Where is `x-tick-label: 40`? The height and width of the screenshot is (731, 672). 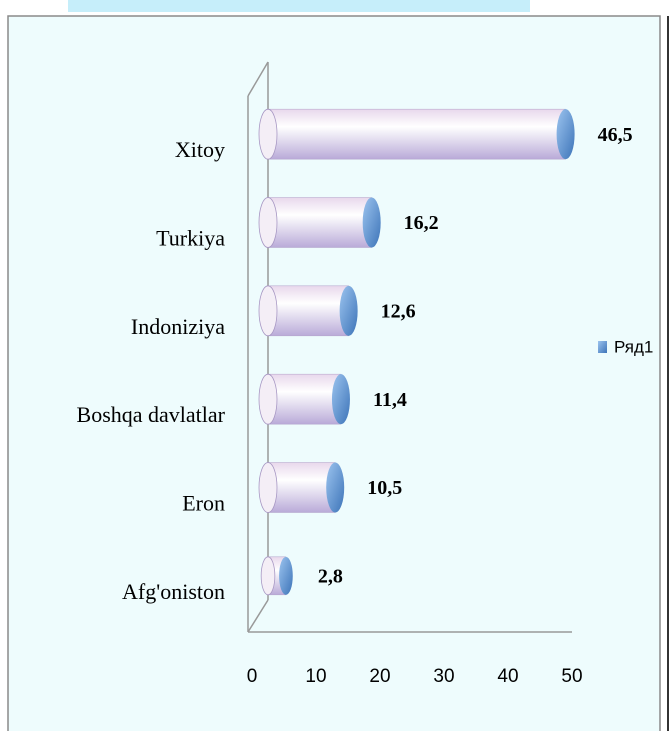 x-tick-label: 40 is located at coordinates (507, 676).